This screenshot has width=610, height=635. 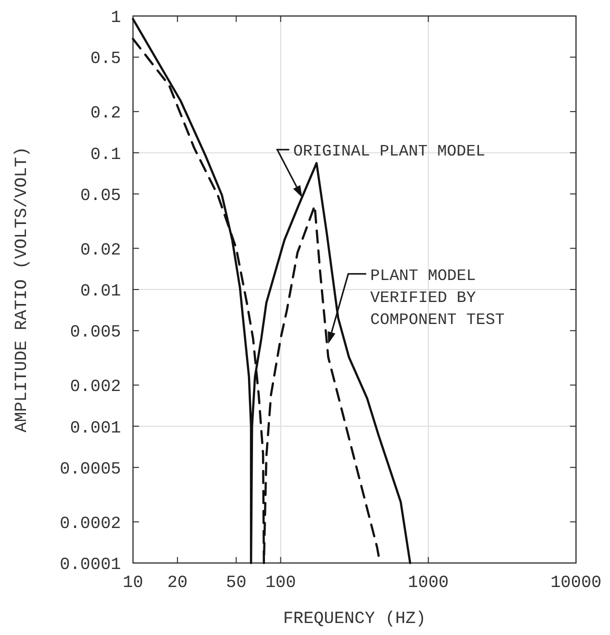 I want to click on y-tick-label: 0.2, so click(x=105, y=114).